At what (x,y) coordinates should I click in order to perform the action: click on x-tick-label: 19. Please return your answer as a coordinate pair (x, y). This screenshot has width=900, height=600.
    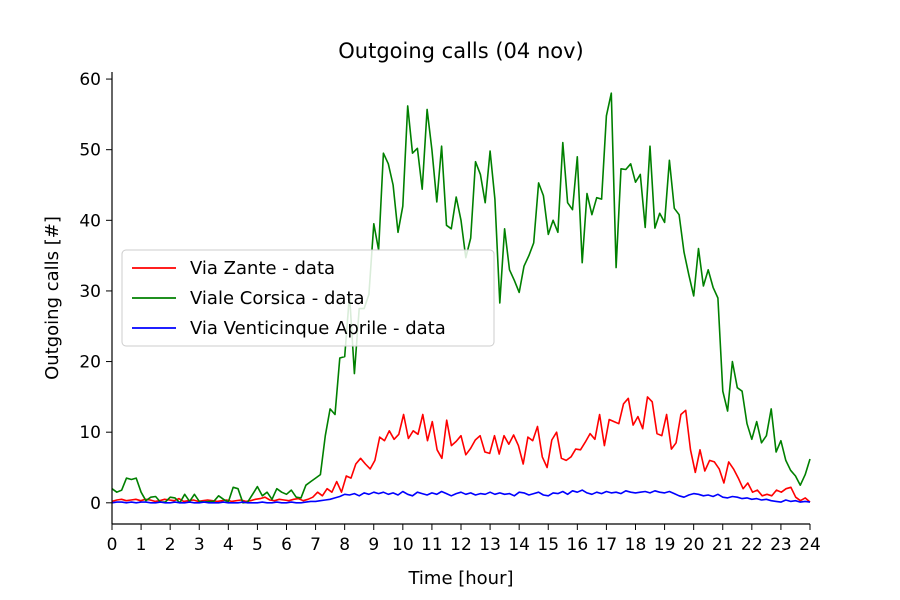
    Looking at the image, I should click on (665, 545).